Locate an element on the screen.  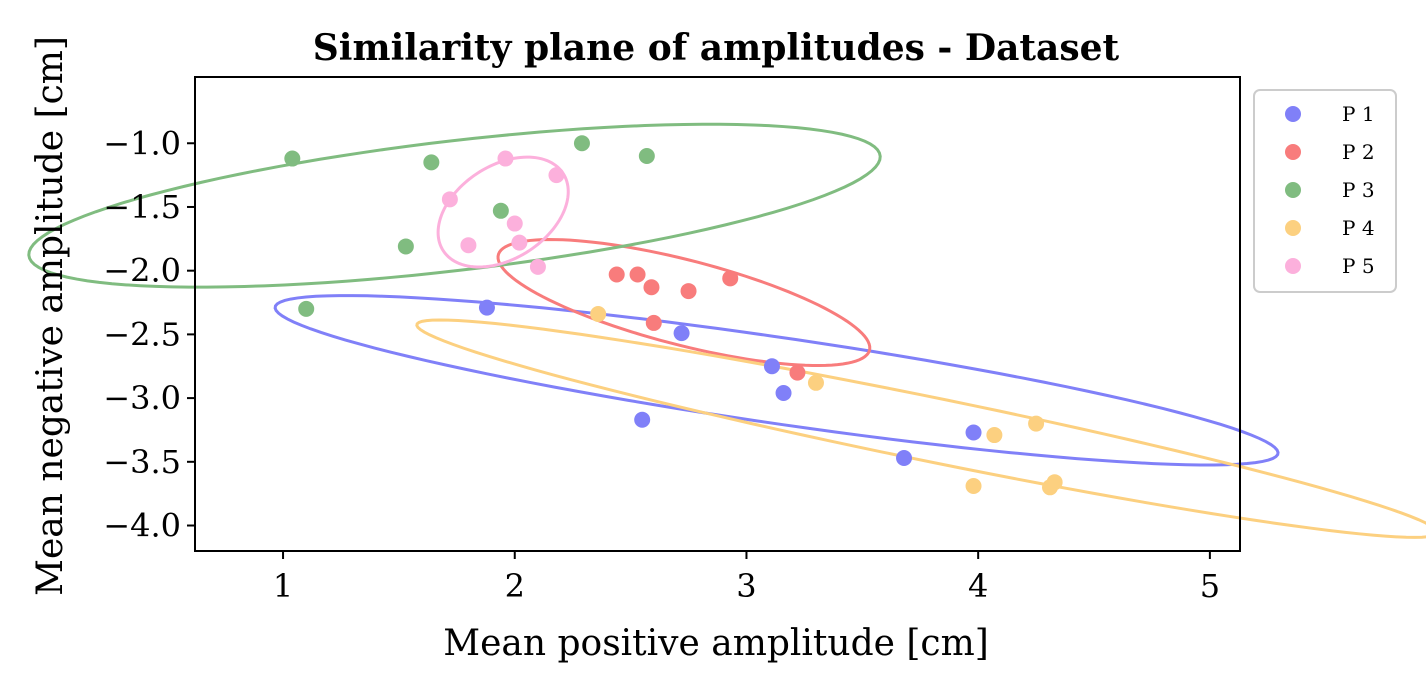
y-axis-ticks: −1.0 −1.5 −2.0 −2.5 −3.0 −3.5 −4.0 is located at coordinates (149, 334).